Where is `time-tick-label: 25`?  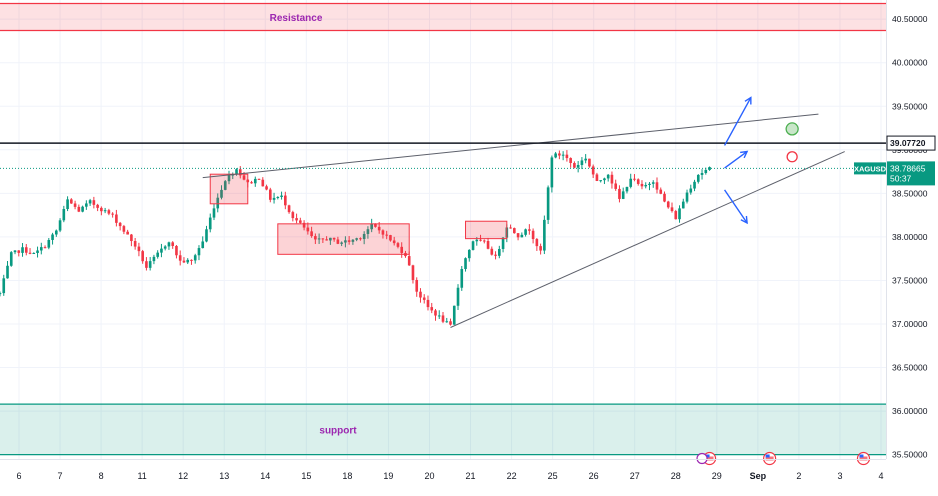 time-tick-label: 25 is located at coordinates (553, 476).